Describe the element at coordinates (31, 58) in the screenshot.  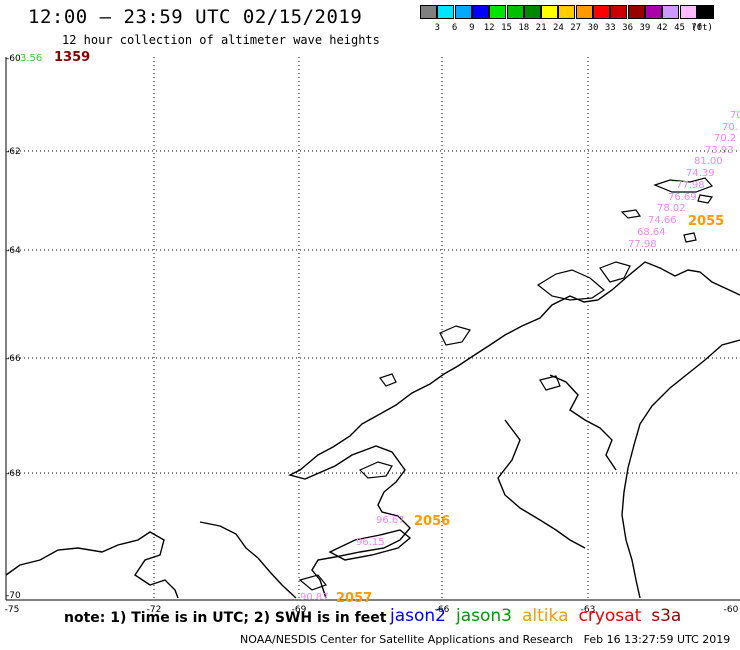
I see `header-value: 3.56` at that location.